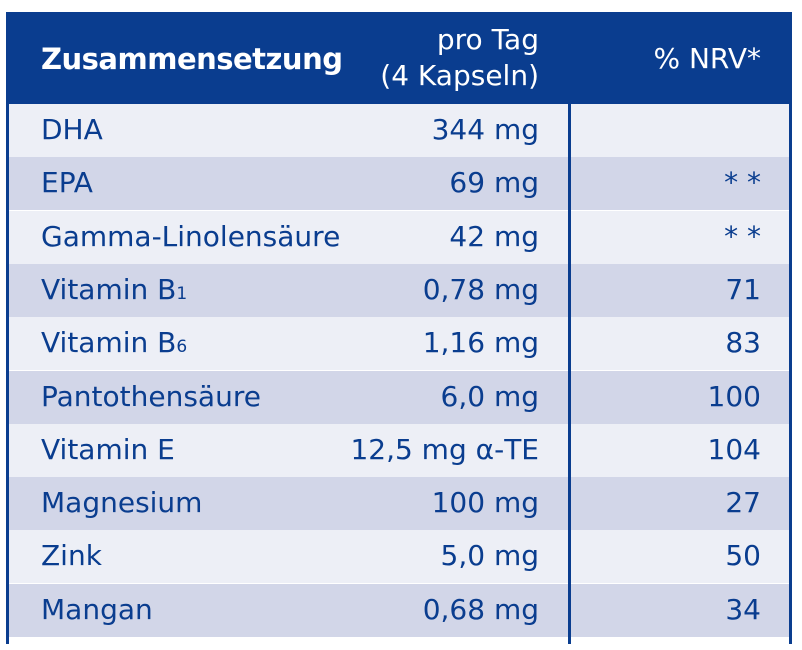  What do you see at coordinates (192, 59) in the screenshot?
I see `header-composition: Zusammensetzung` at bounding box center [192, 59].